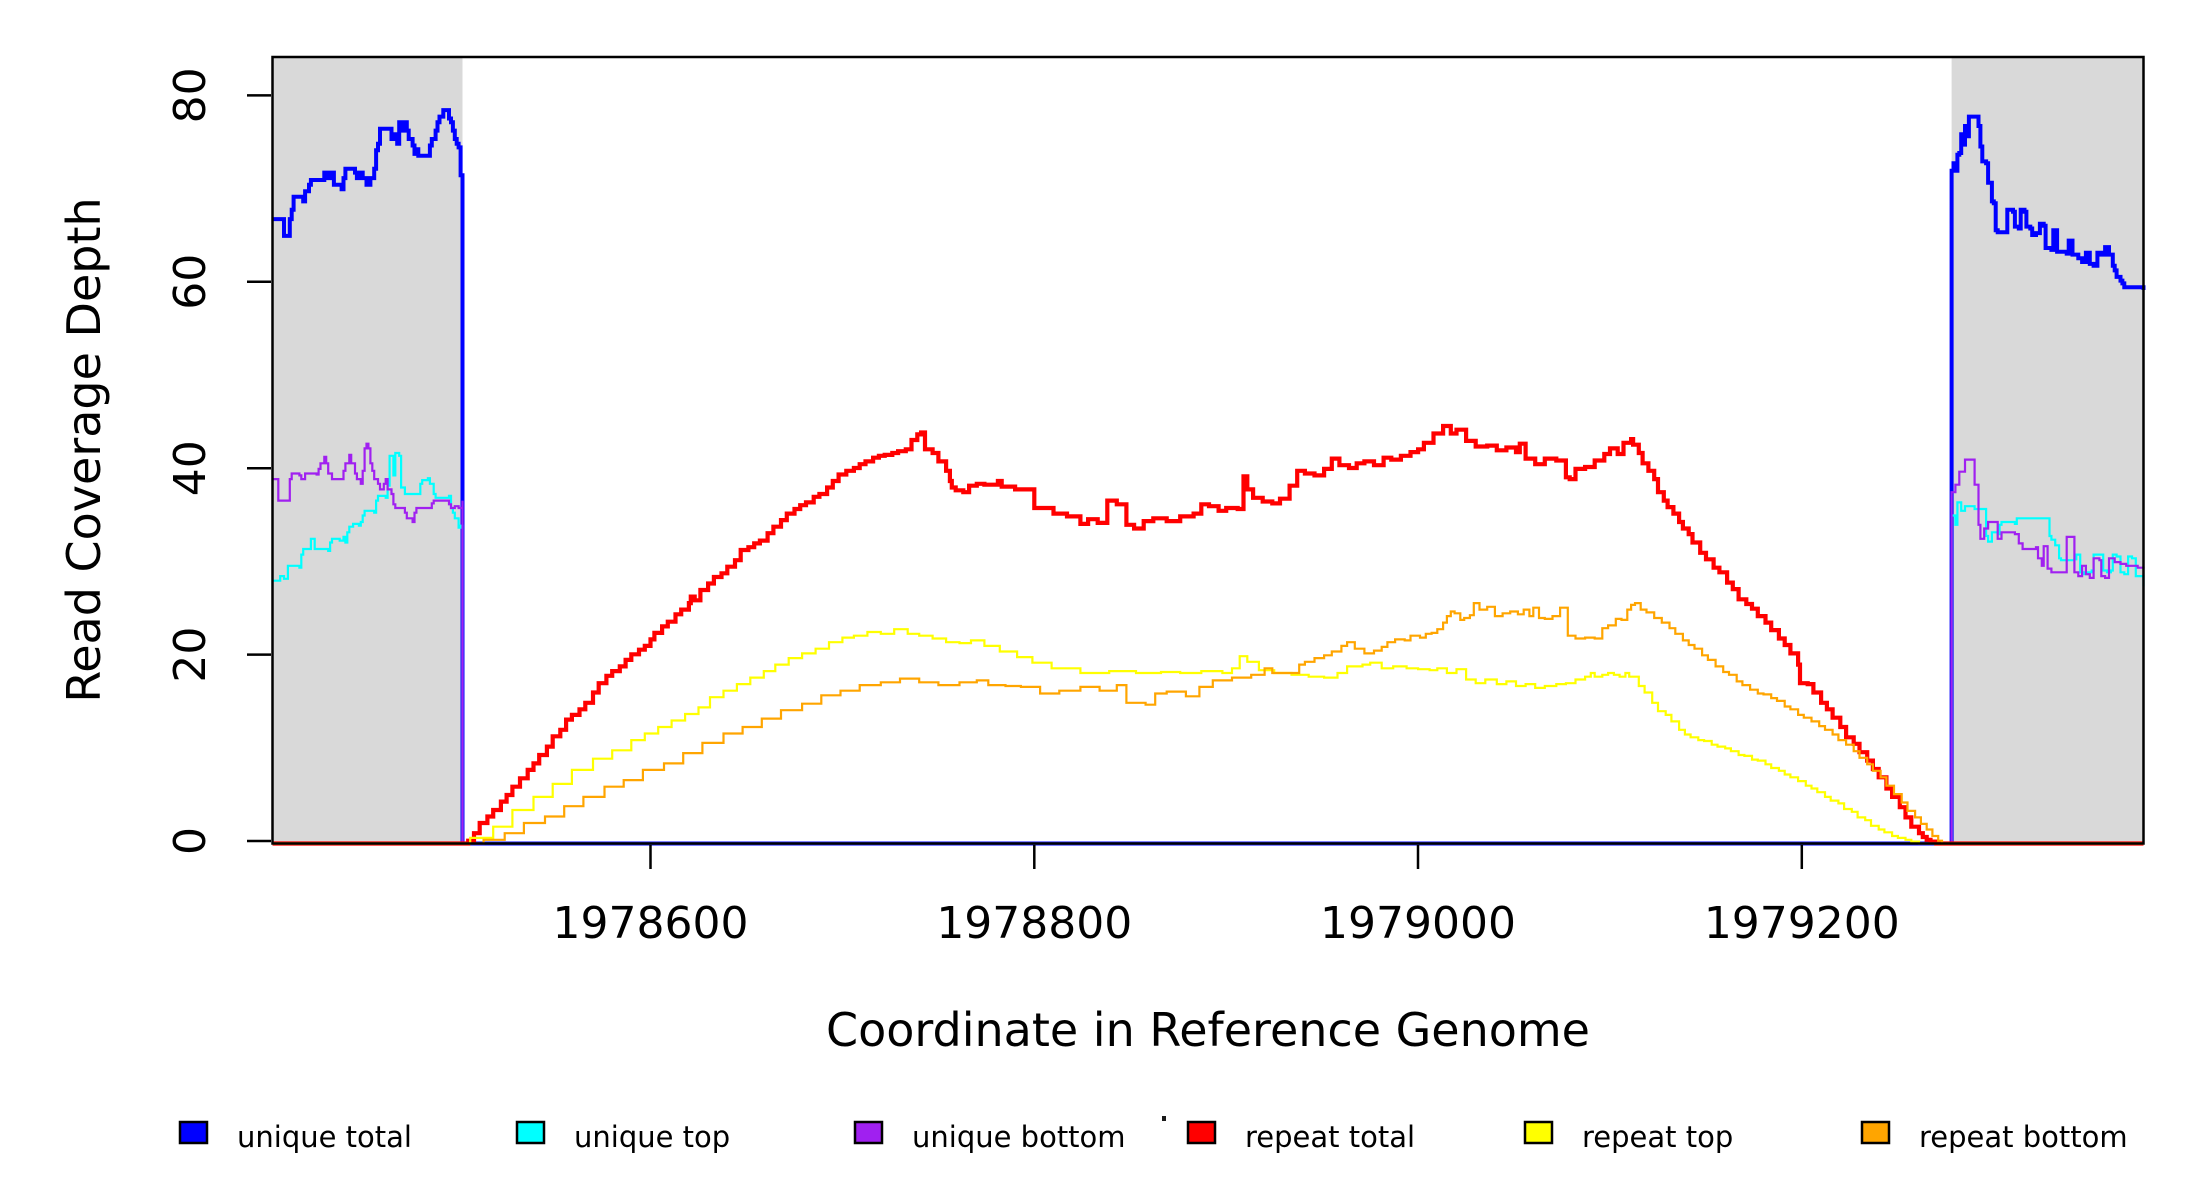  Describe the element at coordinates (190, 95) in the screenshot. I see `y-tick-label: 80` at that location.